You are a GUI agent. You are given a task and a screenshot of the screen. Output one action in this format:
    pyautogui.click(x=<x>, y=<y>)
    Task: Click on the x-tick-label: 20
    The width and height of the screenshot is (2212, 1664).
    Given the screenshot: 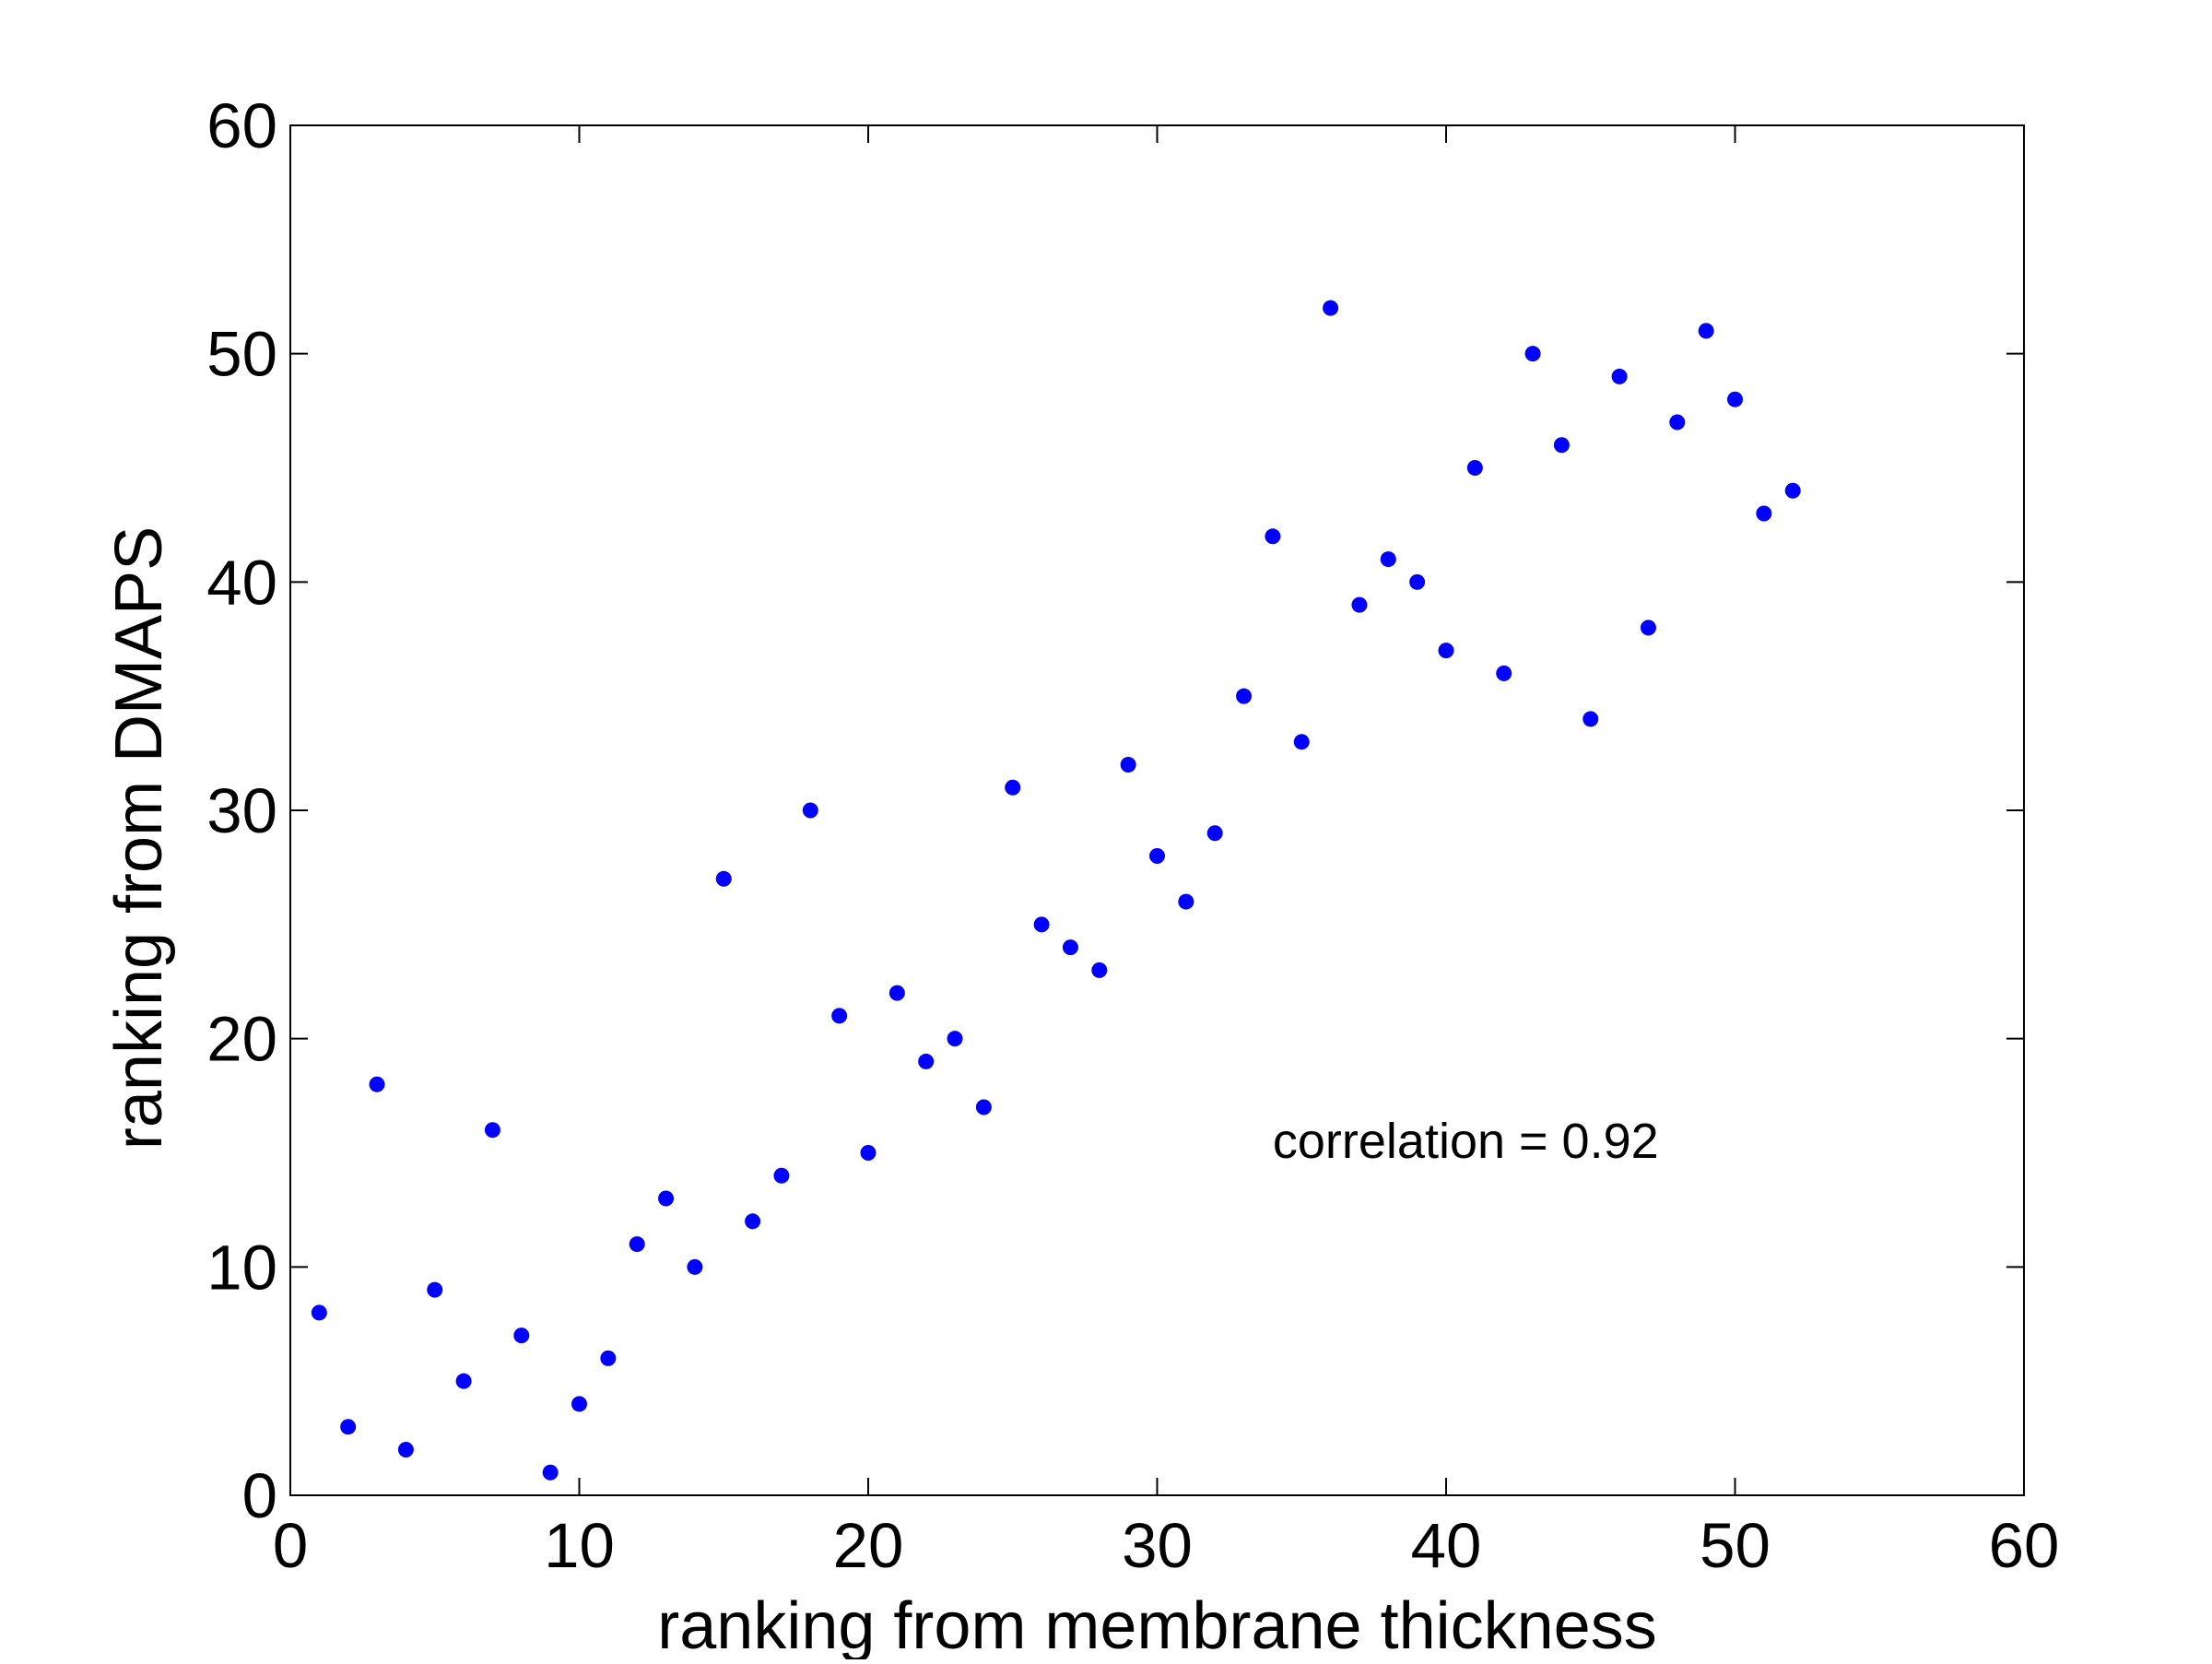 What is the action you would take?
    pyautogui.click(x=868, y=1545)
    